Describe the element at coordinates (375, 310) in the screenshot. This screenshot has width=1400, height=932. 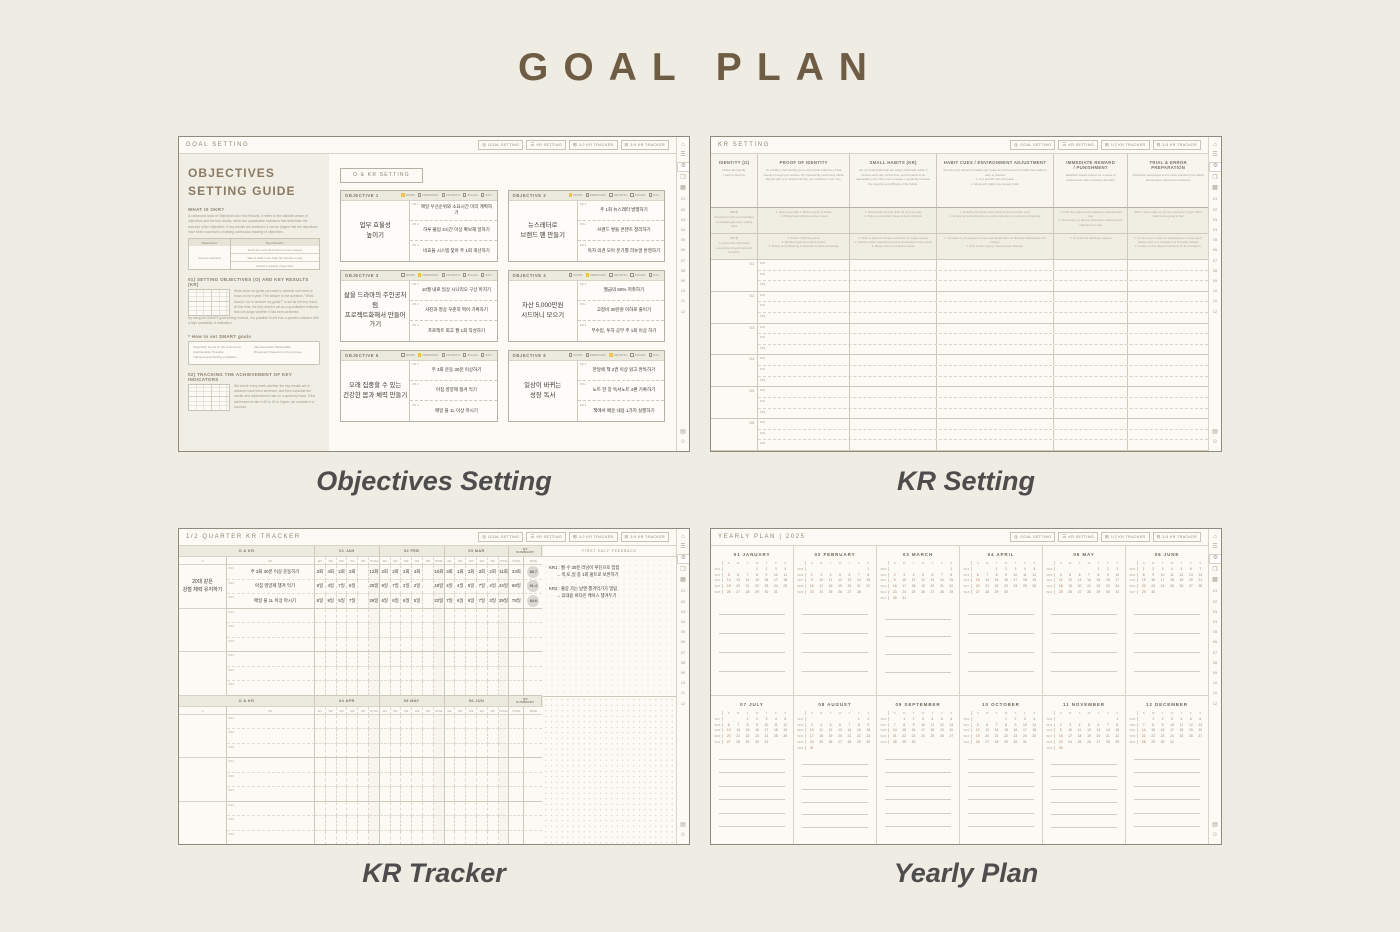
I see `objective-title-input: 삶을 드라마의 주인공처럼 프로젝트화해서 만들어가기` at that location.